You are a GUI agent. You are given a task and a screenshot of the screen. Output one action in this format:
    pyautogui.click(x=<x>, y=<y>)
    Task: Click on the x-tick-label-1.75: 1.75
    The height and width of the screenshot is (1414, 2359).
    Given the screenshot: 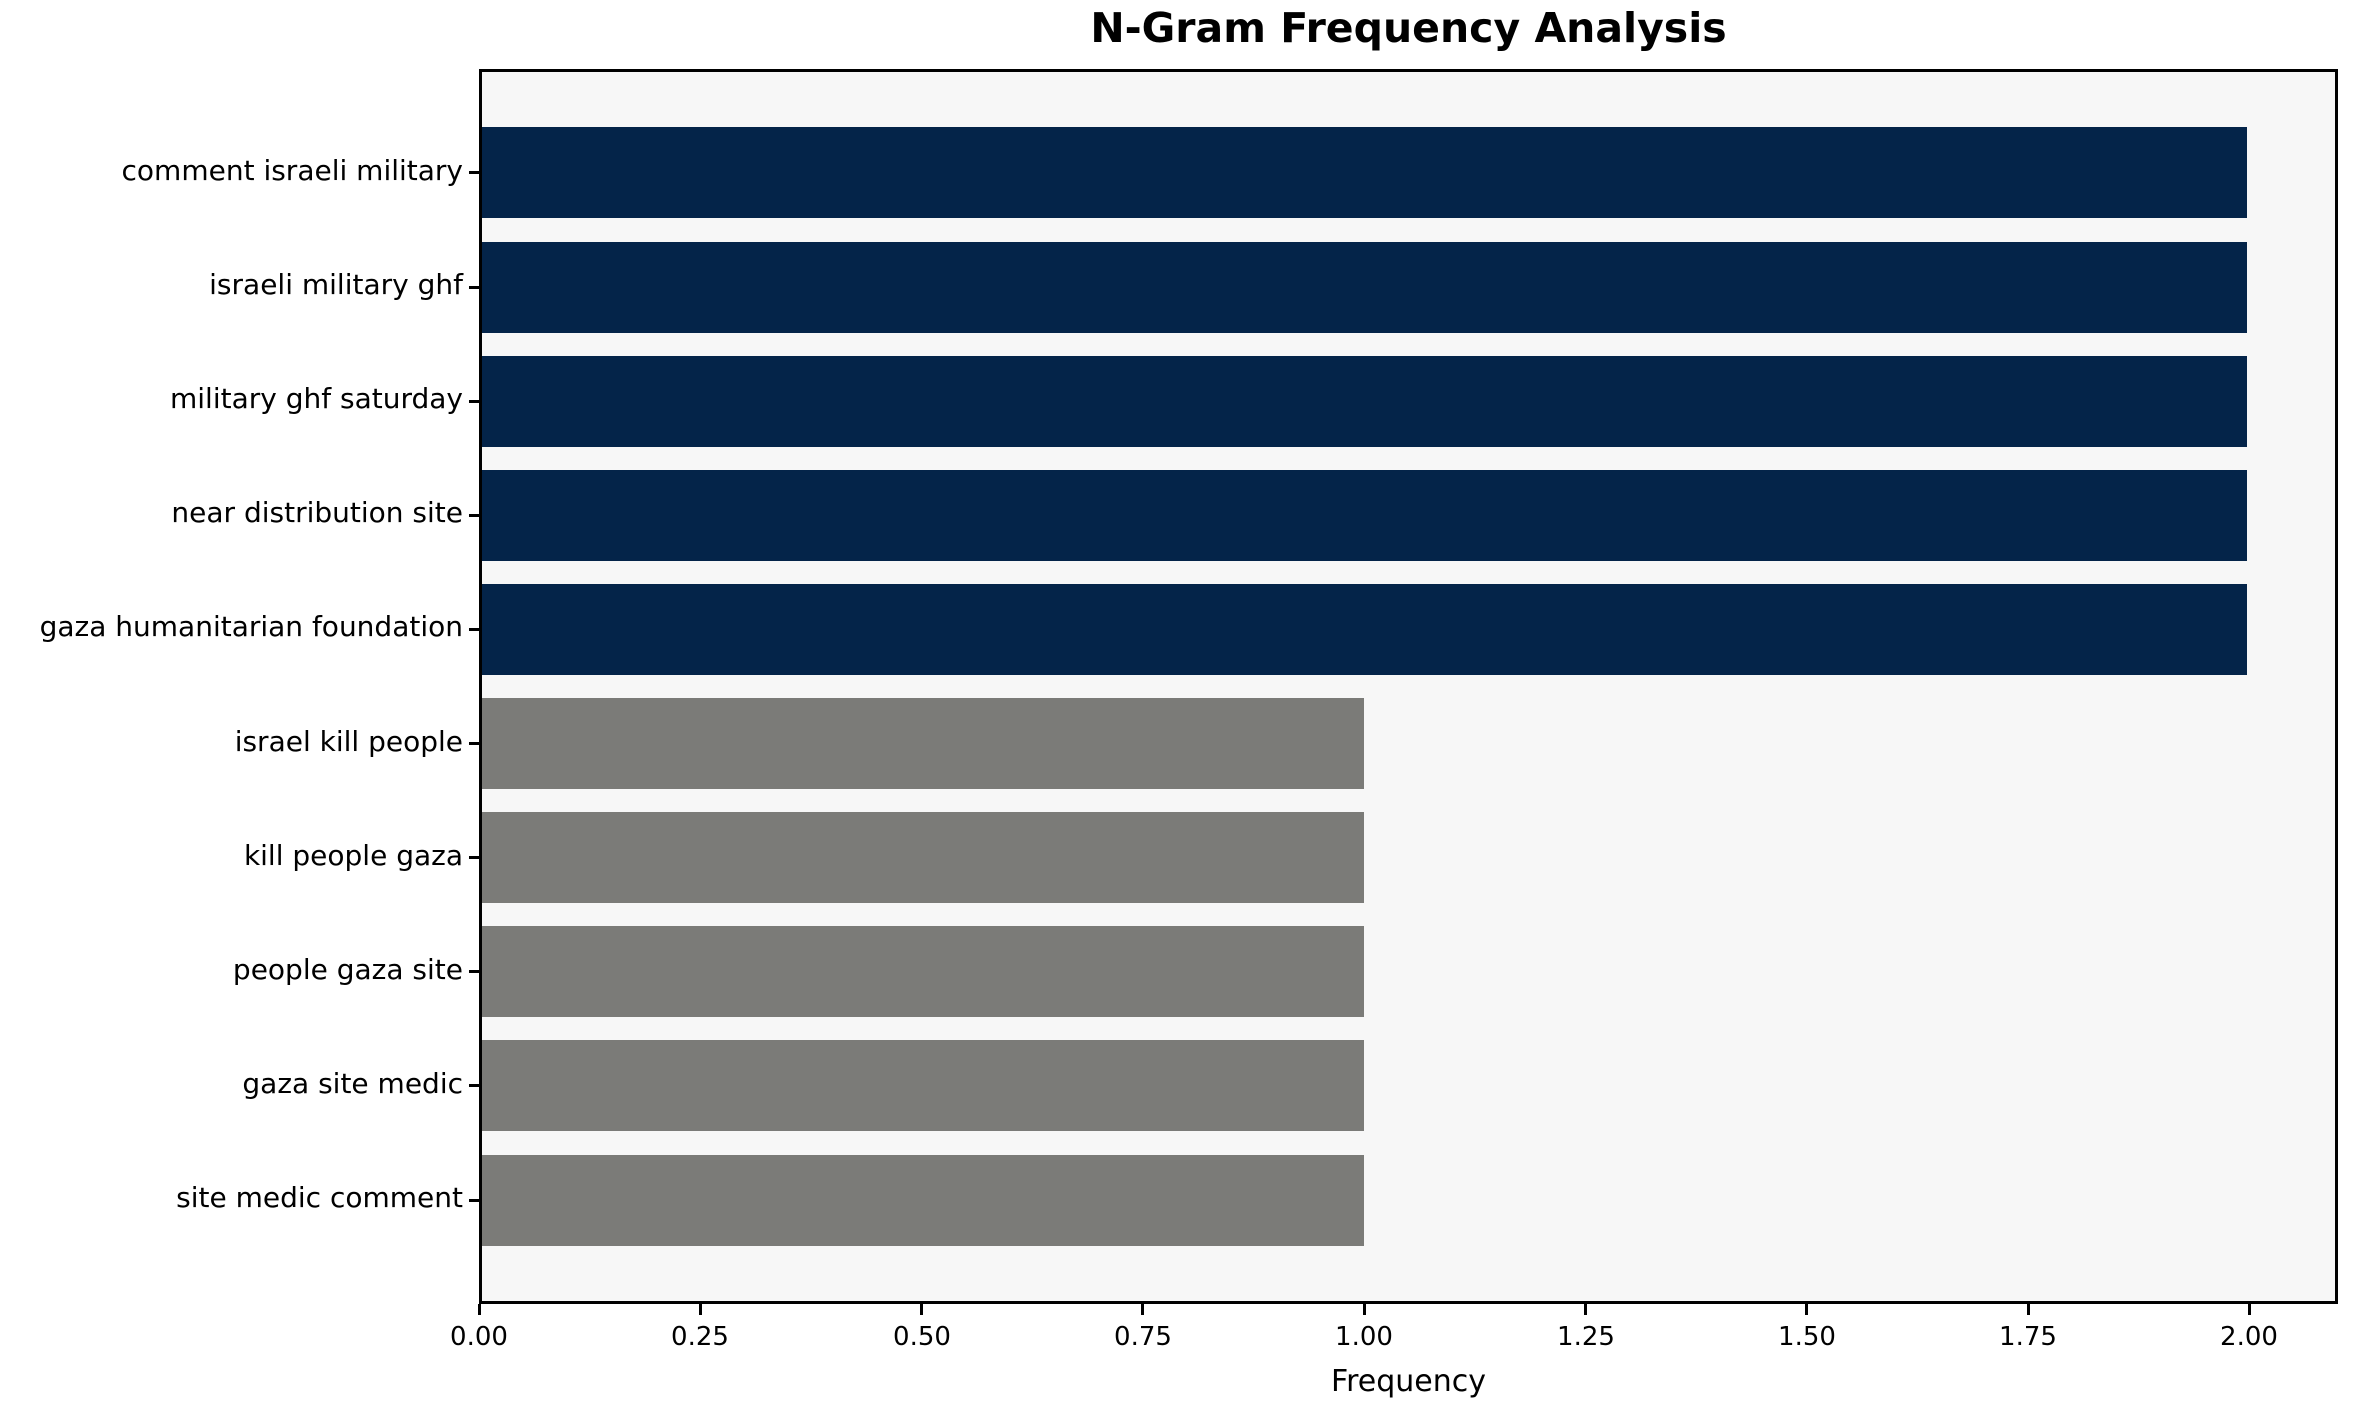 What is the action you would take?
    pyautogui.click(x=2028, y=1337)
    